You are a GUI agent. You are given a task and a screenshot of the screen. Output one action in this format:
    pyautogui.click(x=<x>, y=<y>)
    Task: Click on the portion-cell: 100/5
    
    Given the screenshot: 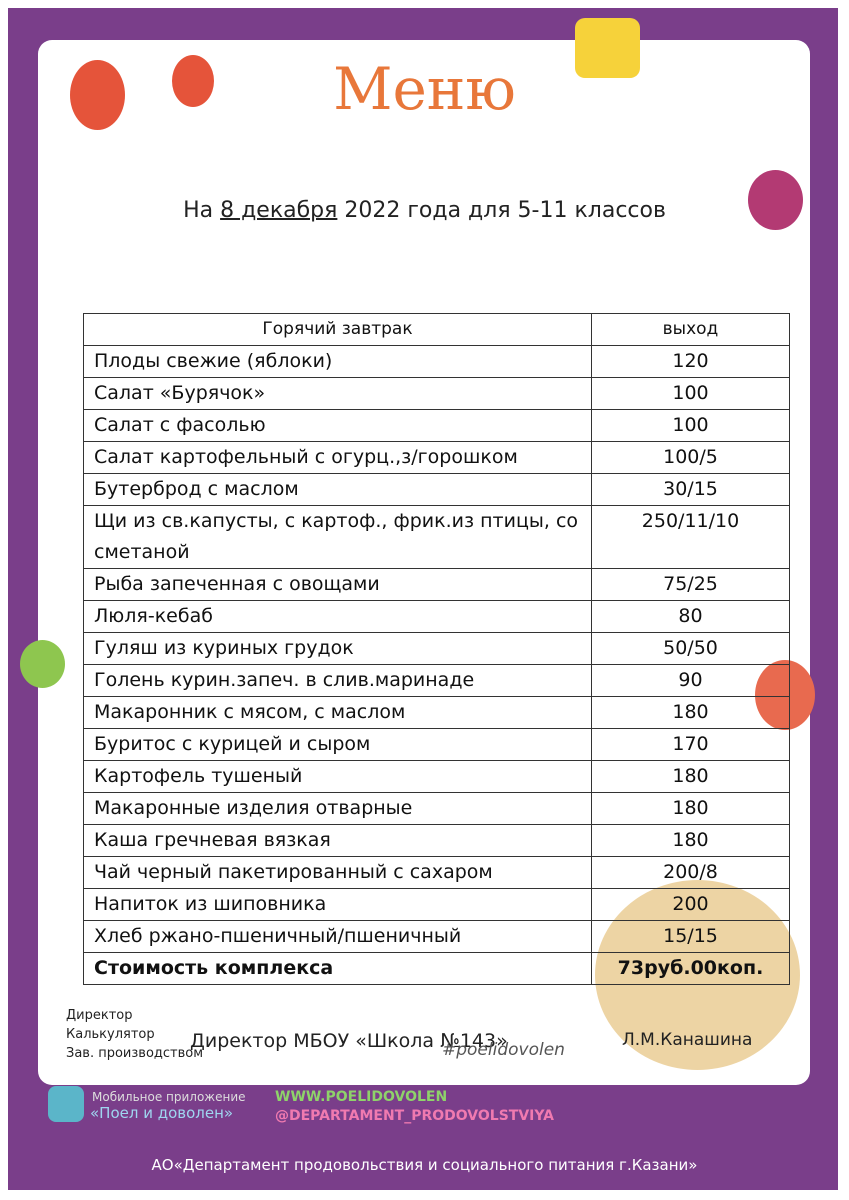 What is the action you would take?
    pyautogui.click(x=690, y=457)
    